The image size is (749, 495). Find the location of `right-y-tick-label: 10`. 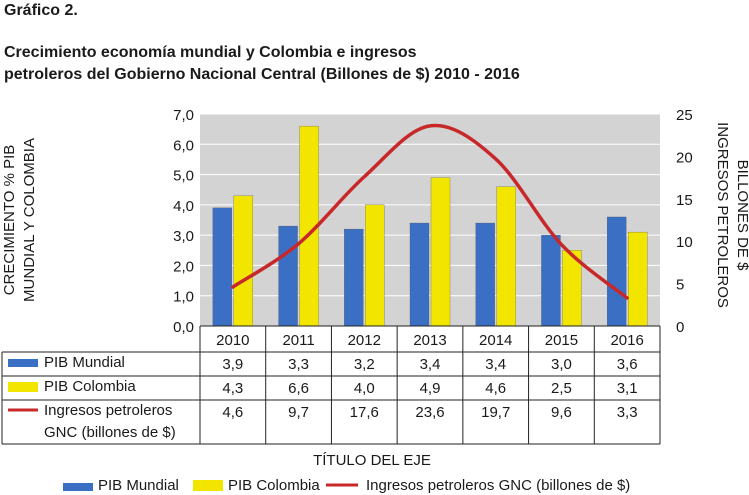

right-y-tick-label: 10 is located at coordinates (684, 242).